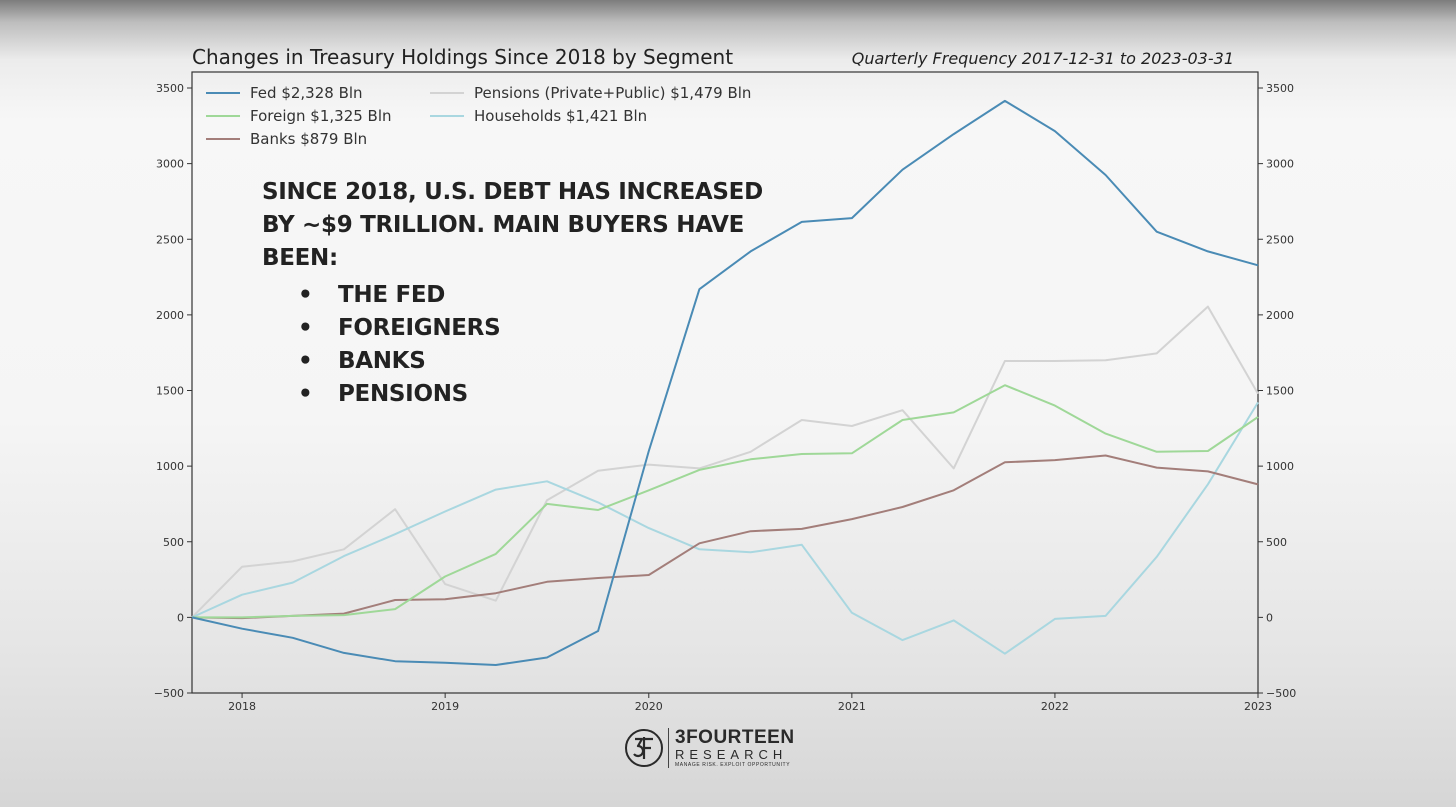  I want to click on y-tick-label-left: −500, so click(169, 693).